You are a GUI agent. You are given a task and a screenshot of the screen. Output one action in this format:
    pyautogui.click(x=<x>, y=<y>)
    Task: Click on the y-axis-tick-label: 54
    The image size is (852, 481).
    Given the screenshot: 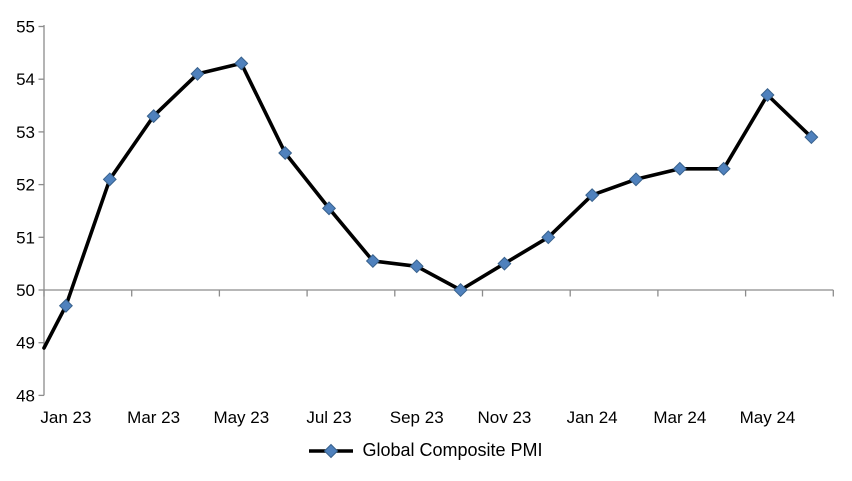 What is the action you would take?
    pyautogui.click(x=25, y=79)
    